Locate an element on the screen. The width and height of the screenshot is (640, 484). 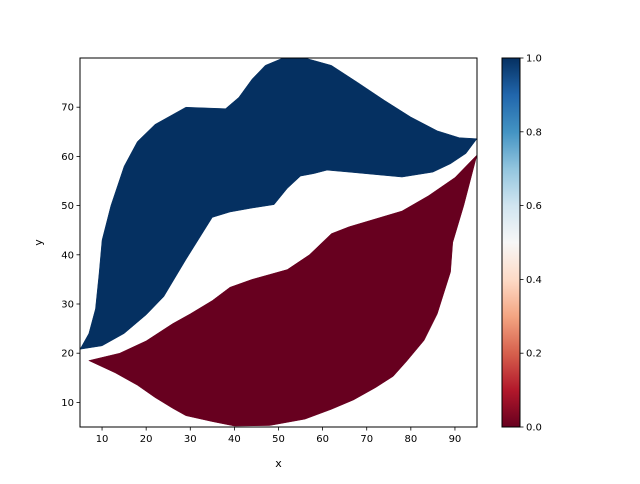
x-axis: 10 20 30 40 50 60 70 80 90 is located at coordinates (279, 436).